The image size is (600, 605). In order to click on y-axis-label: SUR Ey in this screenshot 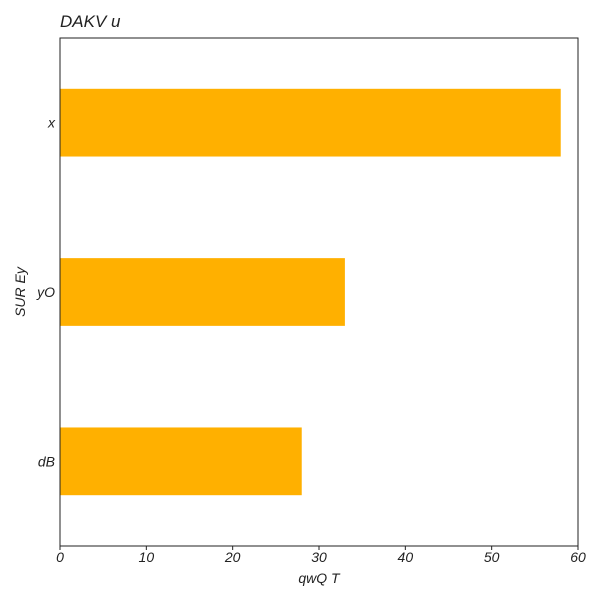, I will do `click(20, 291)`.